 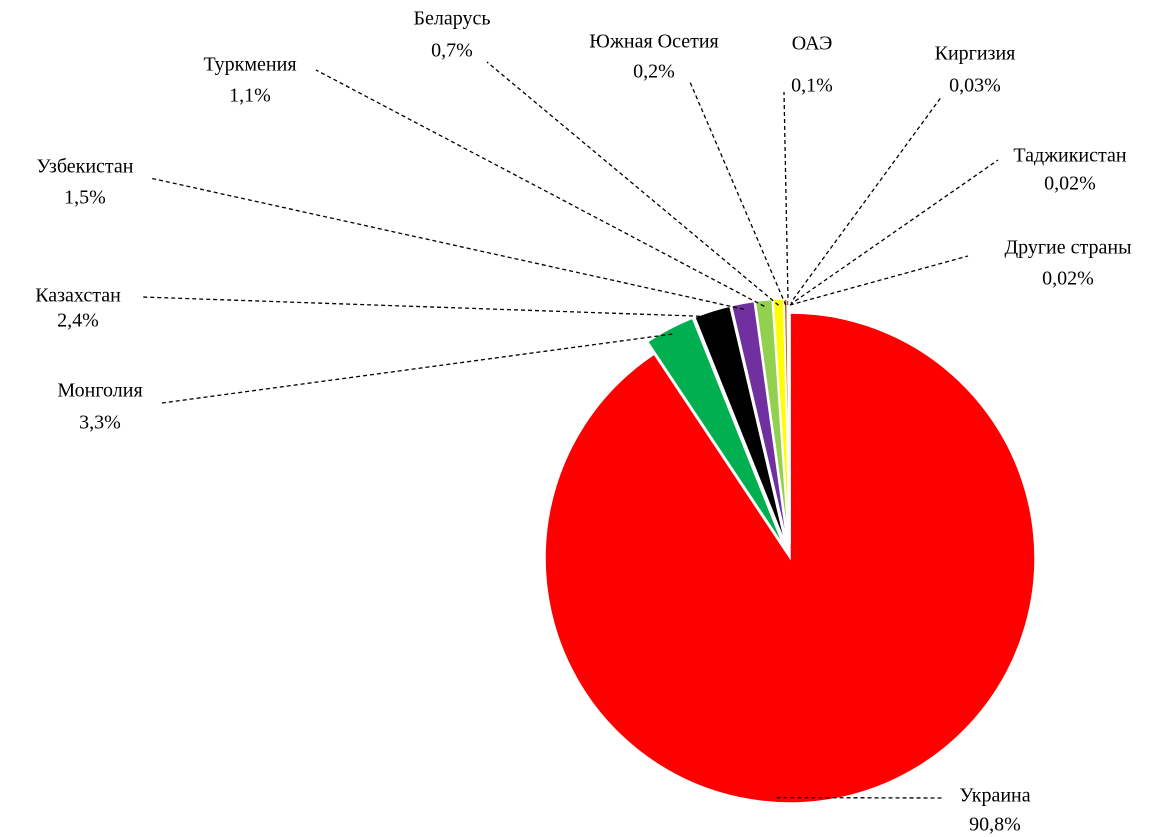 I want to click on value-label: 3,3%, so click(x=100, y=423).